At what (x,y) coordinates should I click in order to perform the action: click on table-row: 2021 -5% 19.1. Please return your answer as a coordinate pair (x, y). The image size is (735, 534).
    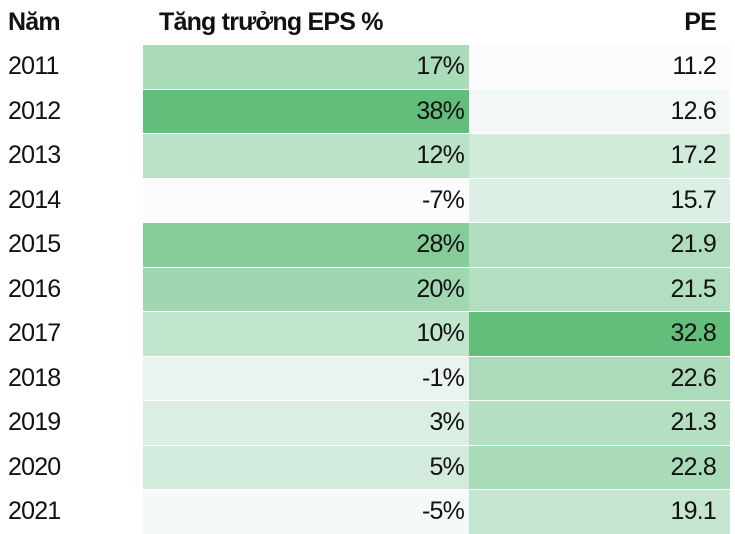
    Looking at the image, I should click on (365, 511).